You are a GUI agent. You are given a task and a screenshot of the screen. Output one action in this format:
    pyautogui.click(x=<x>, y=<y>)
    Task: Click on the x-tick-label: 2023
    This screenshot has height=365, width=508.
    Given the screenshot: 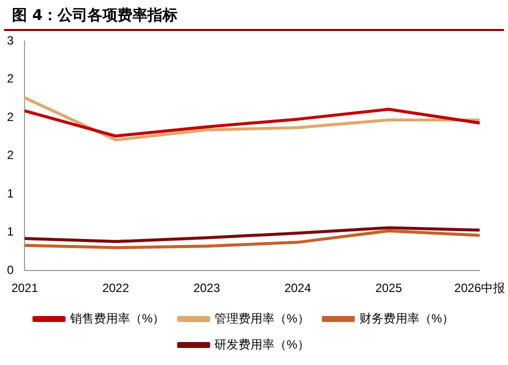 What is the action you would take?
    pyautogui.click(x=206, y=288)
    